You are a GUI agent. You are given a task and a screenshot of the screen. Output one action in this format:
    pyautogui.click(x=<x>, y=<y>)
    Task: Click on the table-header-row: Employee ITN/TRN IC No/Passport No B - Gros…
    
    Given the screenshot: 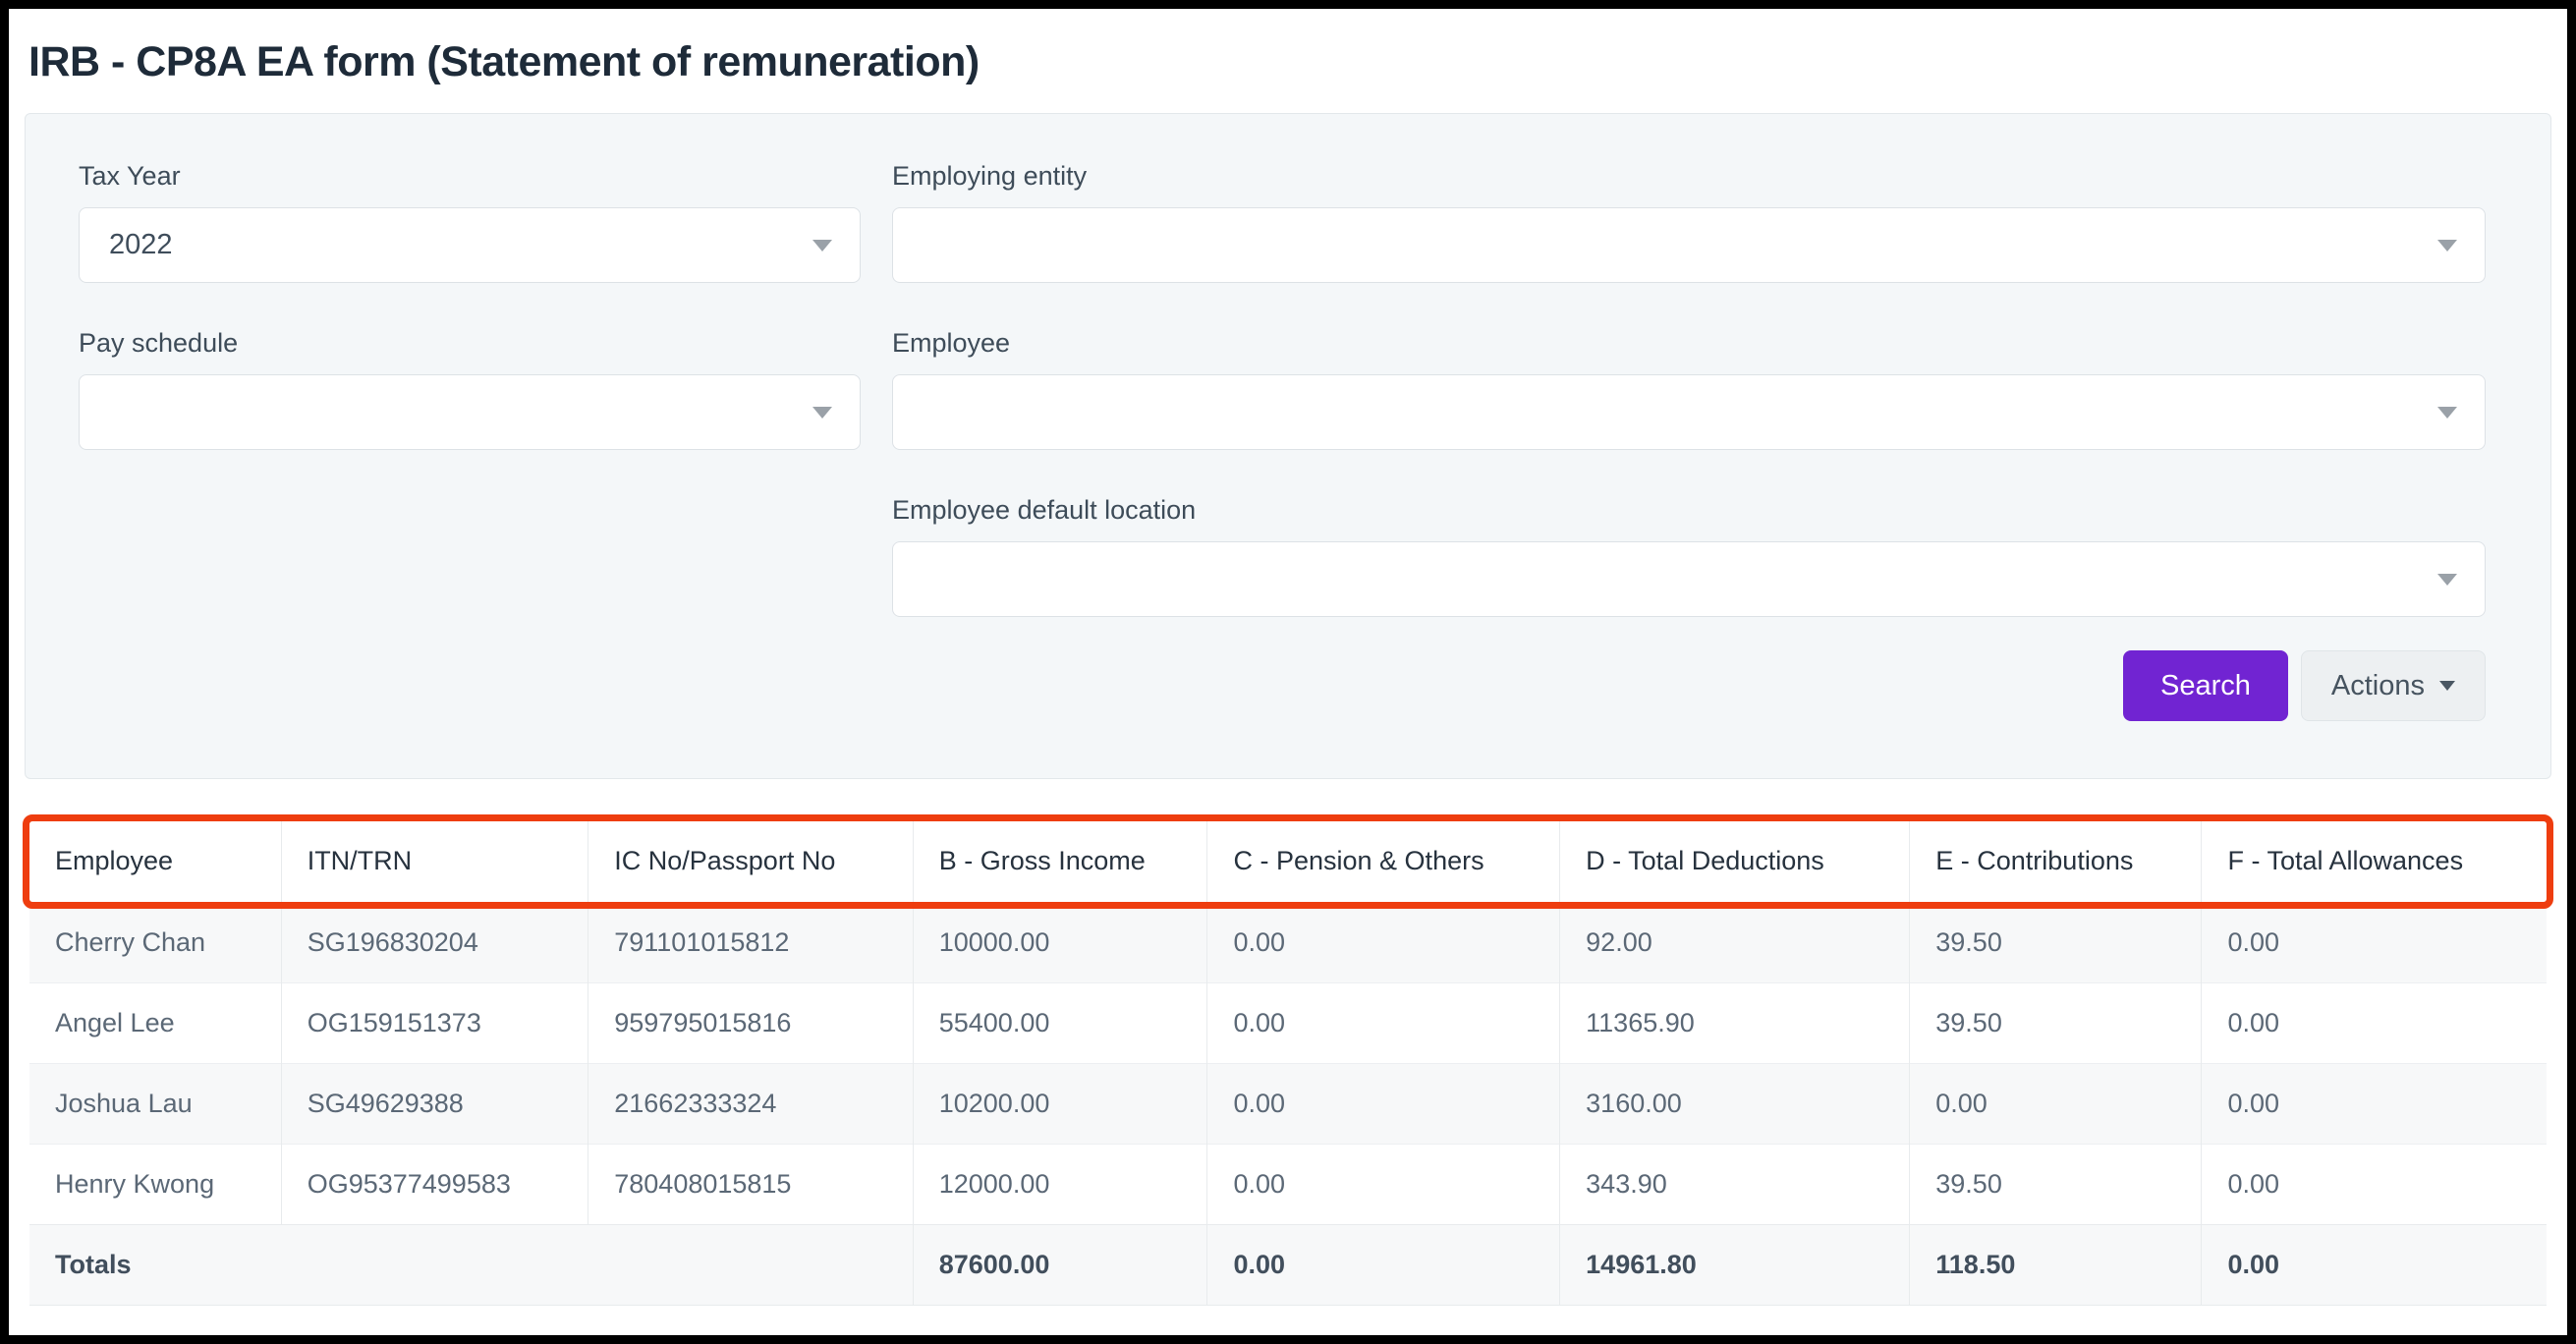 What is the action you would take?
    pyautogui.click(x=1288, y=861)
    